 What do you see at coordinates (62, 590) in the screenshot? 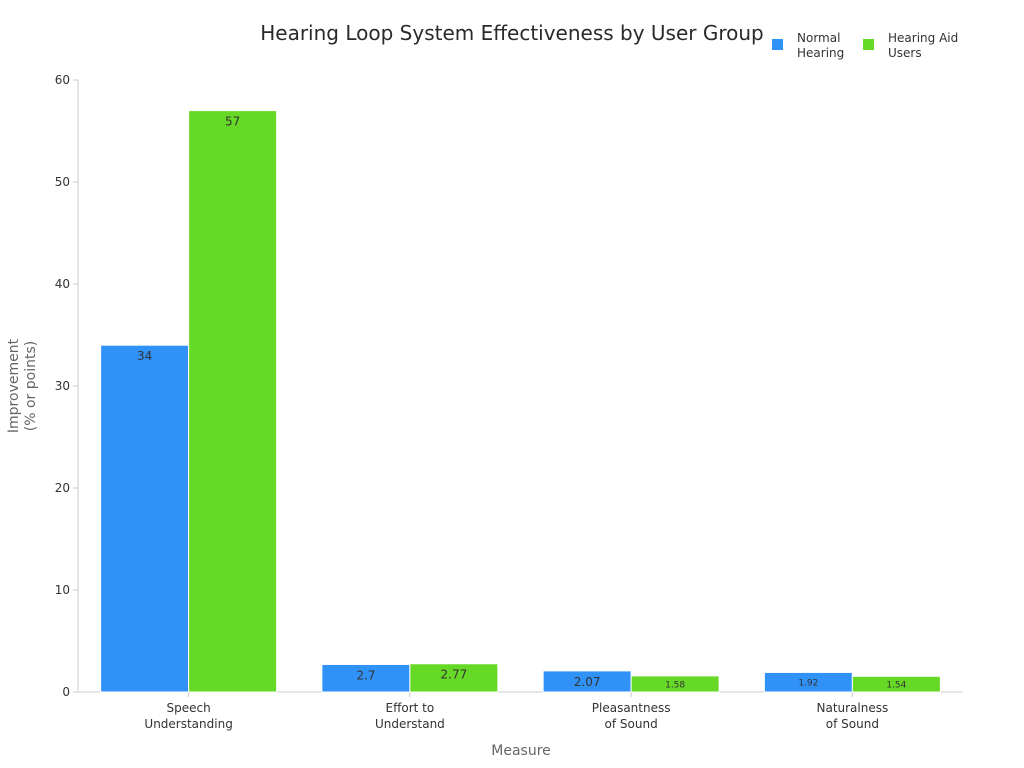
I see `y-tick-label: 10` at bounding box center [62, 590].